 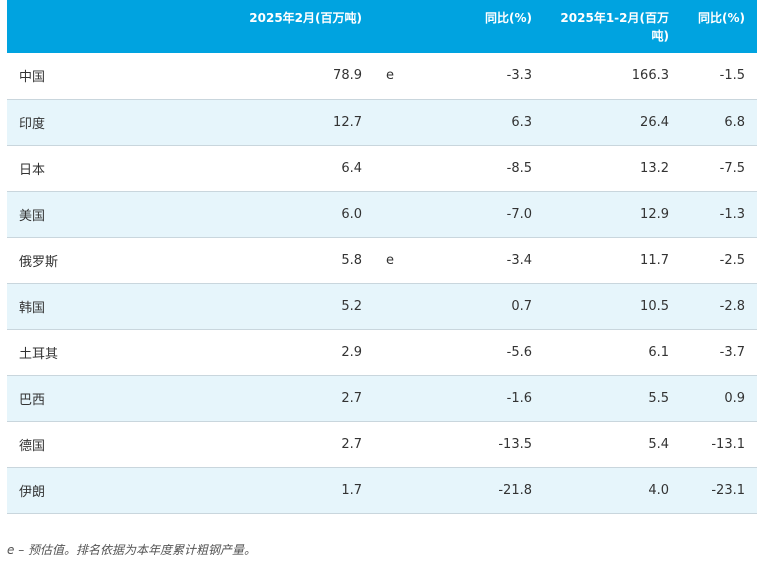 I want to click on table-row: 印度 12.7 6.3 26.4 6.8, so click(x=382, y=122).